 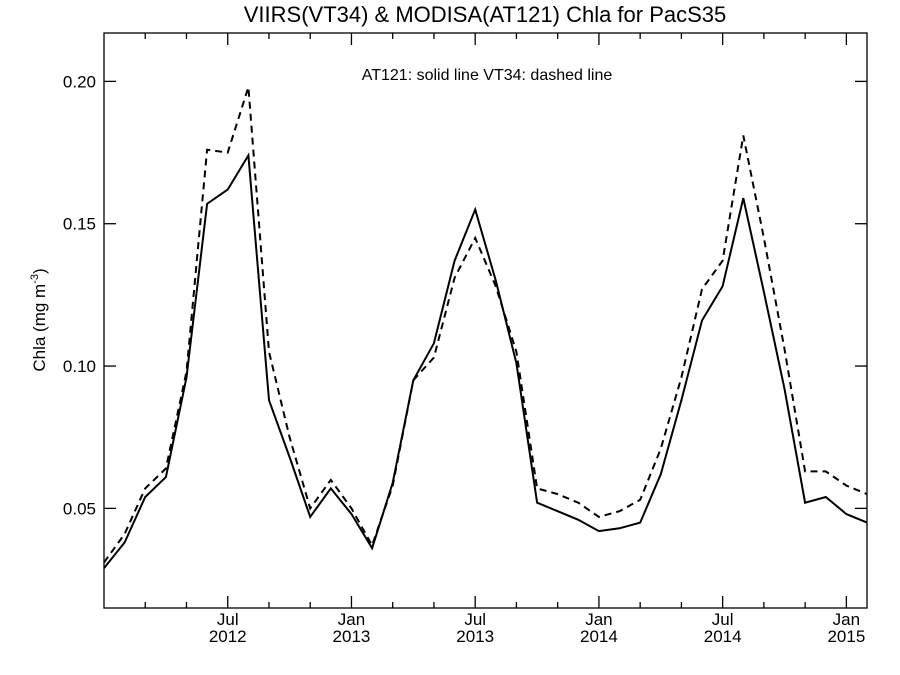 What do you see at coordinates (228, 636) in the screenshot?
I see `x-tick-year: 2012` at bounding box center [228, 636].